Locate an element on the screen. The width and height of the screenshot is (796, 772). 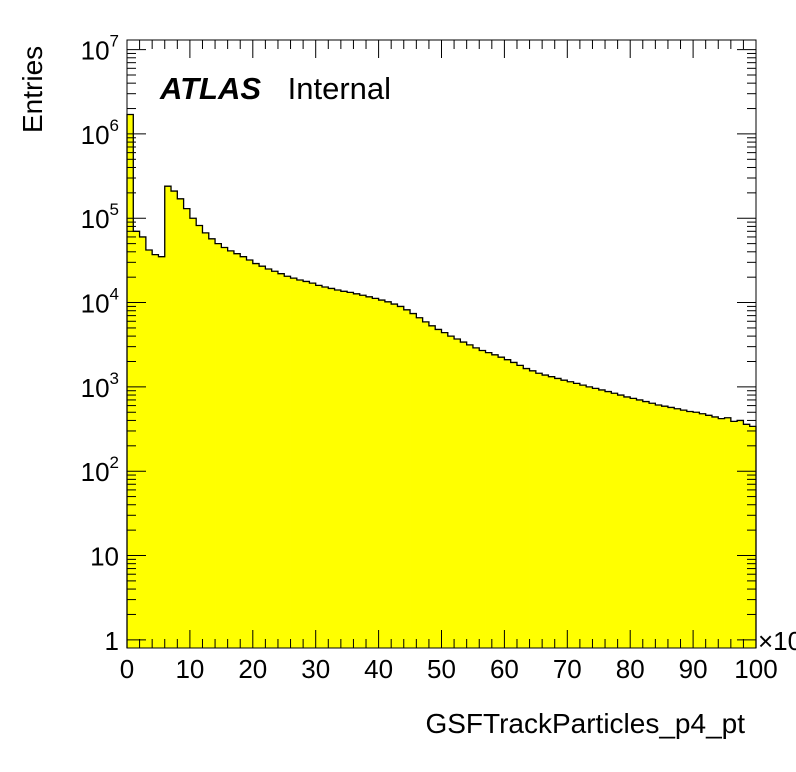
x-tick-label: 0 is located at coordinates (127, 669).